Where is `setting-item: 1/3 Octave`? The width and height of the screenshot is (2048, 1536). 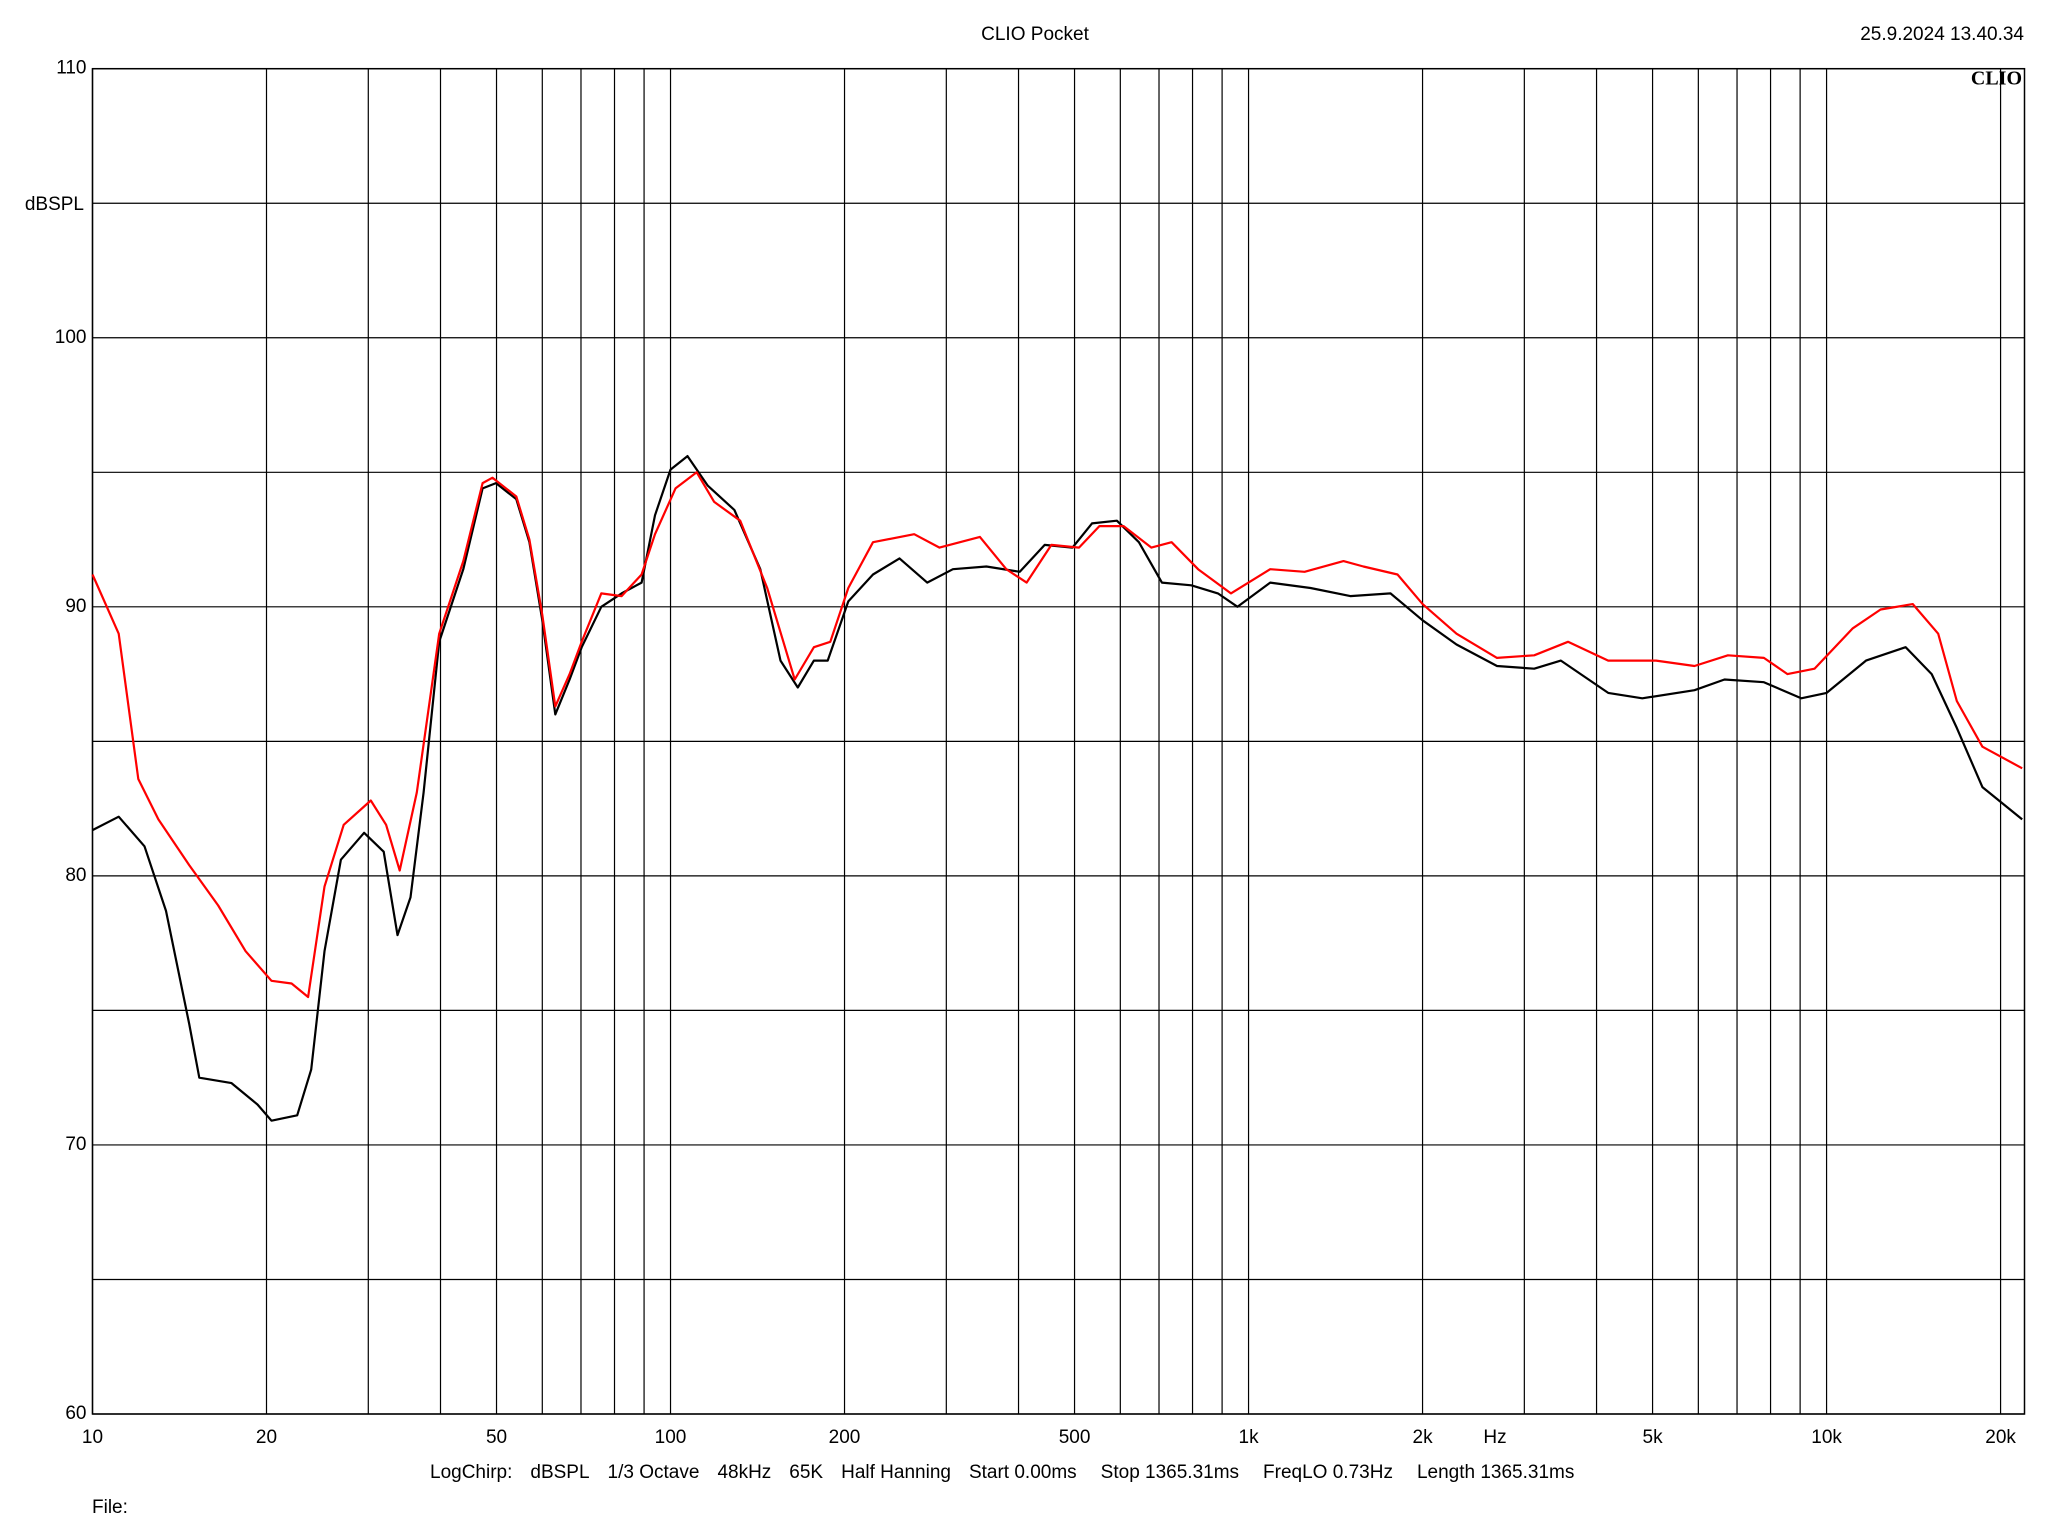 setting-item: 1/3 Octave is located at coordinates (654, 1472).